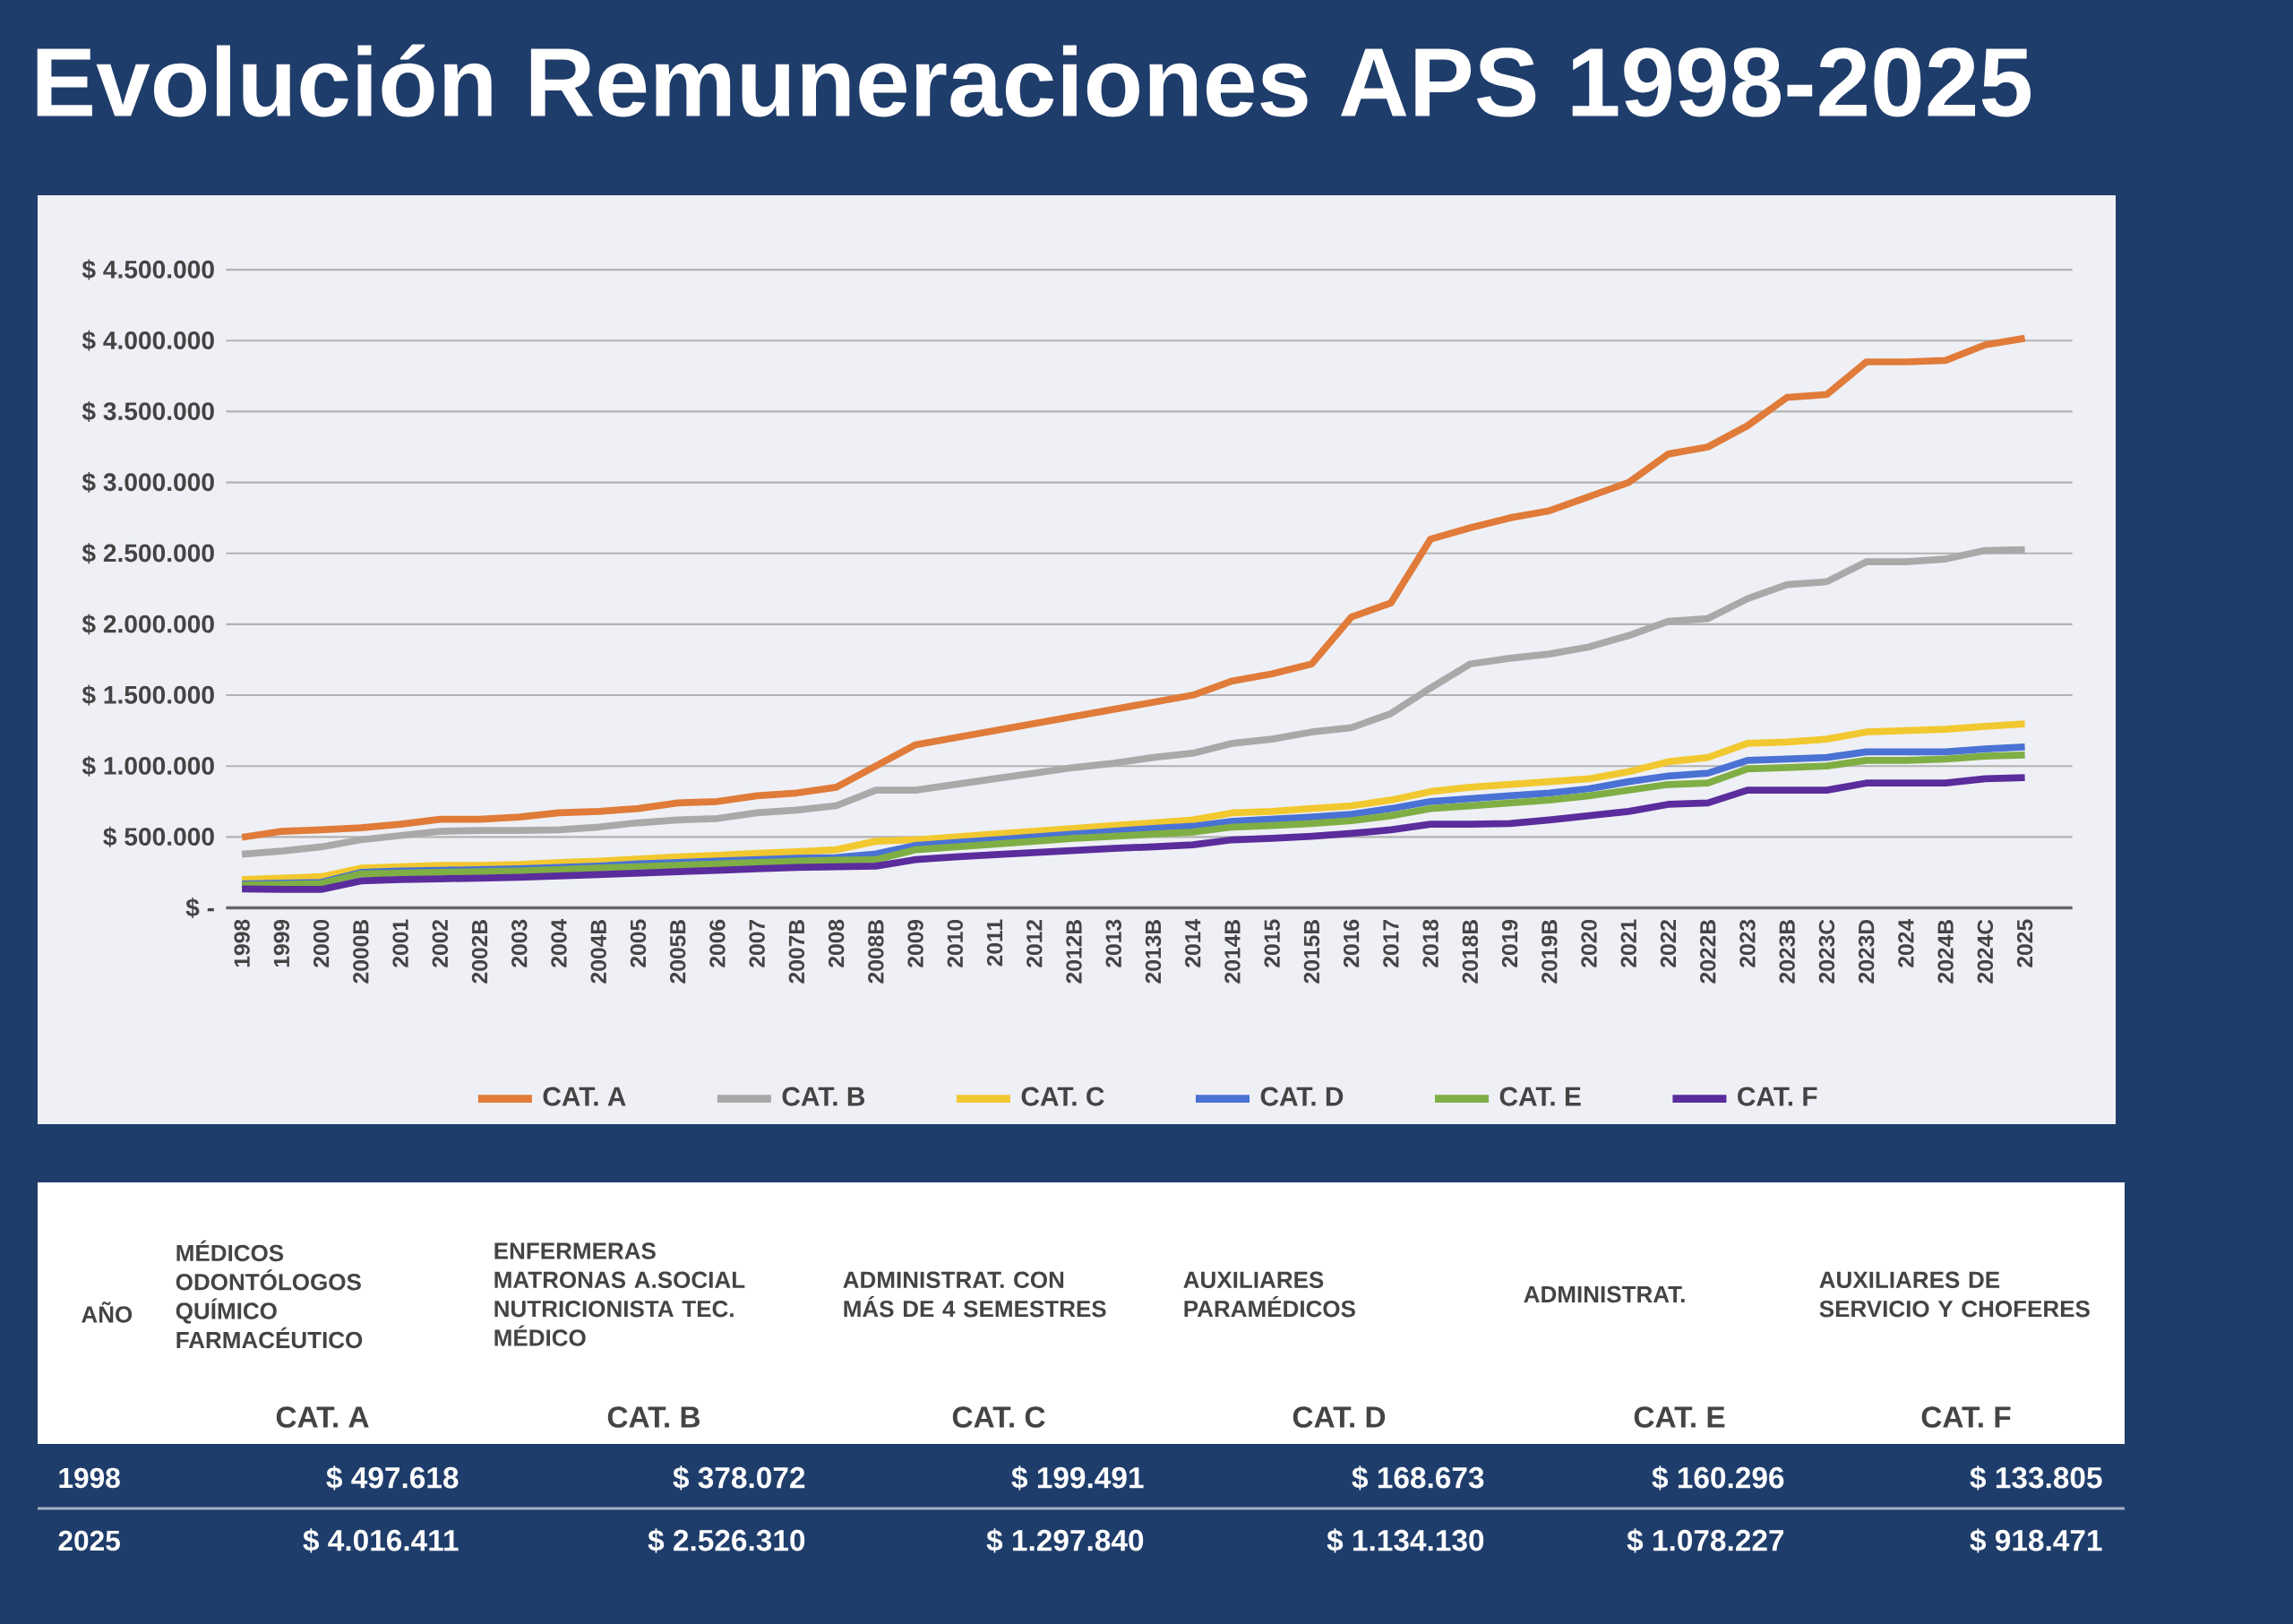 This screenshot has width=2293, height=1624. I want to click on x-tick-label: 2023C, so click(1826, 951).